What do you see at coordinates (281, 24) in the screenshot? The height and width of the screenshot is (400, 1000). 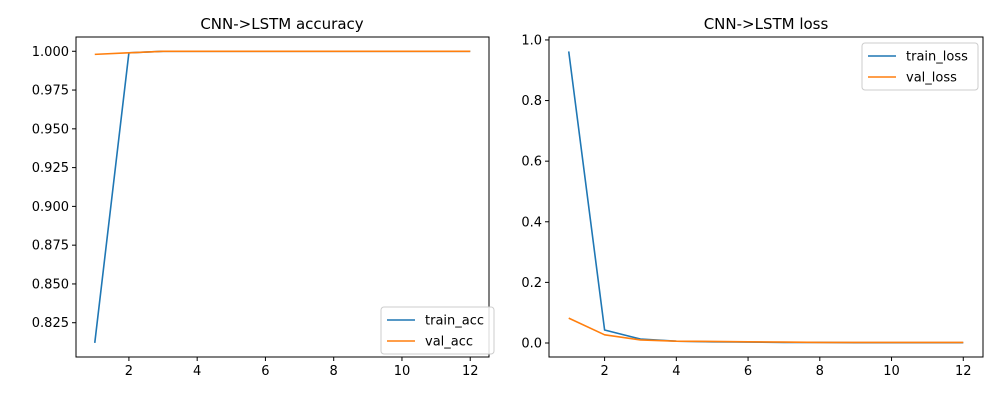 I see `chart-title: CNN->LSTM accuracy` at bounding box center [281, 24].